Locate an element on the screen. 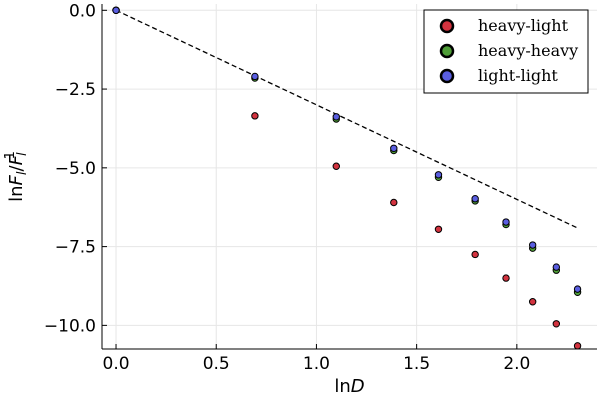 This screenshot has width=600, height=400. legend-label: heavy-heavy is located at coordinates (528, 50).